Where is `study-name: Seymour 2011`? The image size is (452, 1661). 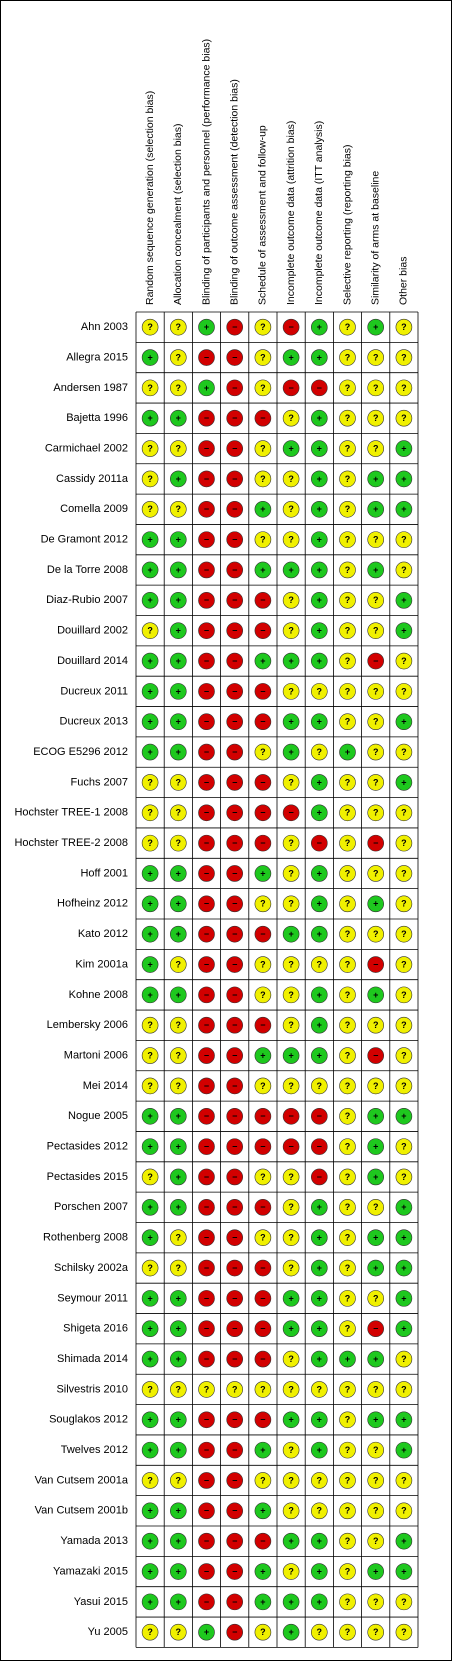
study-name: Seymour 2011 is located at coordinates (92, 1298).